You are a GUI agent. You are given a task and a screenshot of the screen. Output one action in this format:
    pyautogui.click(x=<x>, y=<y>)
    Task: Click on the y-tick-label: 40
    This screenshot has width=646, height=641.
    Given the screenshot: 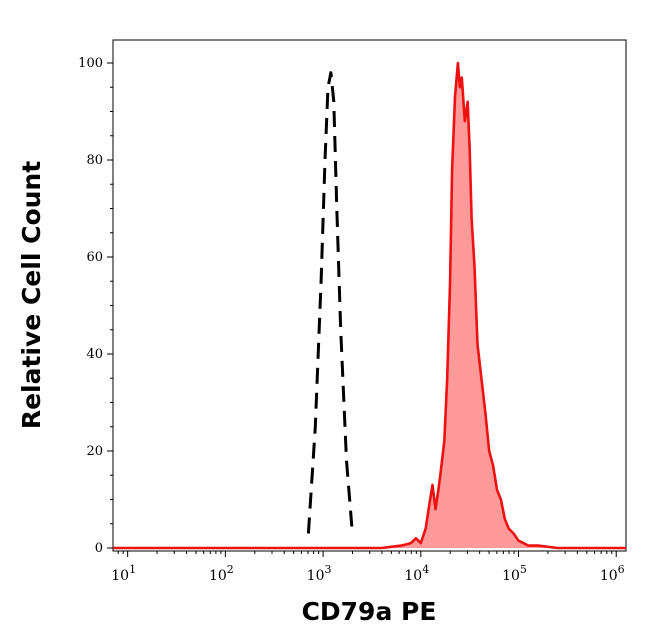 What is the action you would take?
    pyautogui.click(x=94, y=354)
    